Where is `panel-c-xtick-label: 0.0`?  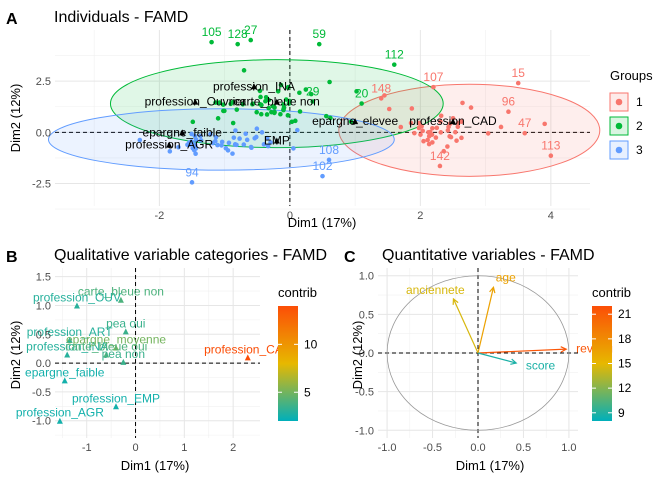 panel-c-xtick-label: 0.0 is located at coordinates (477, 448).